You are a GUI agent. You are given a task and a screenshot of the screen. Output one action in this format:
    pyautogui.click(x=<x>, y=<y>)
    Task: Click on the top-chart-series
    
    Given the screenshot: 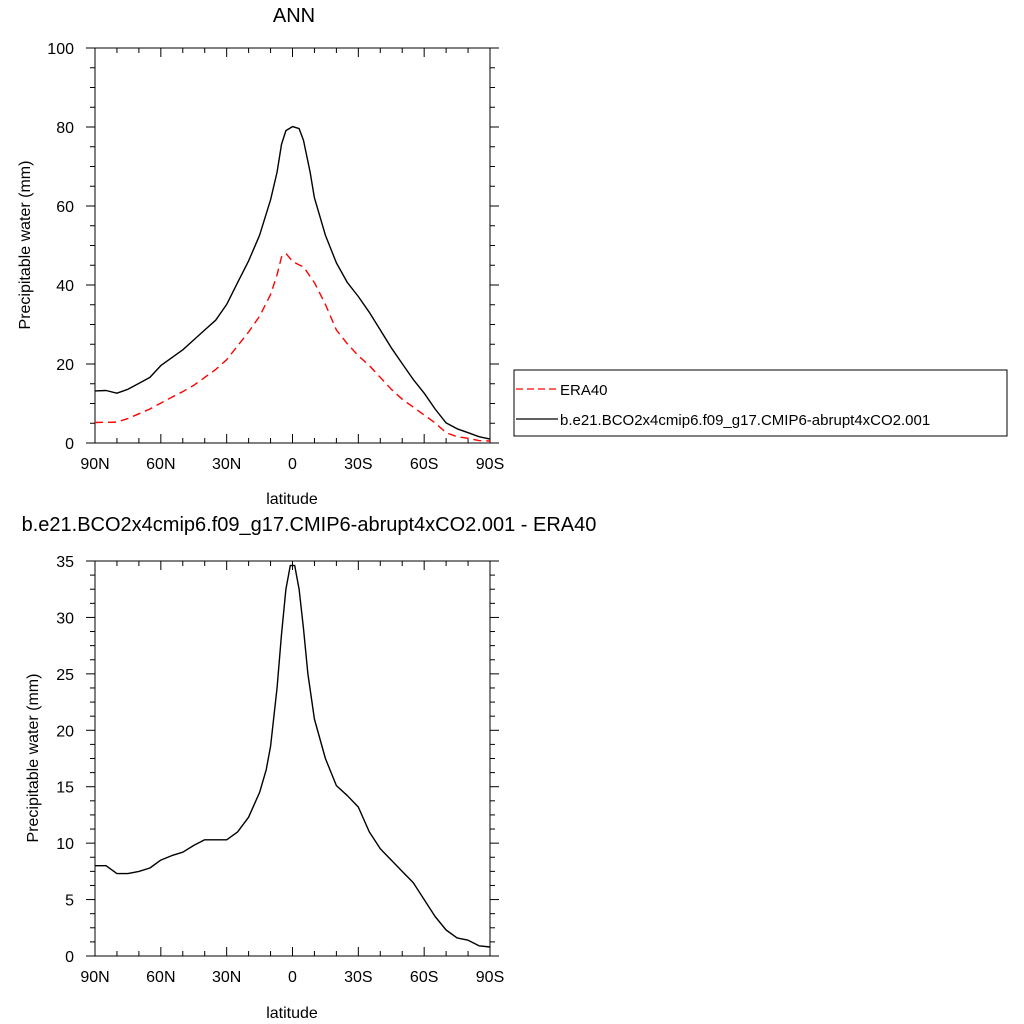 What is the action you would take?
    pyautogui.click(x=292, y=283)
    